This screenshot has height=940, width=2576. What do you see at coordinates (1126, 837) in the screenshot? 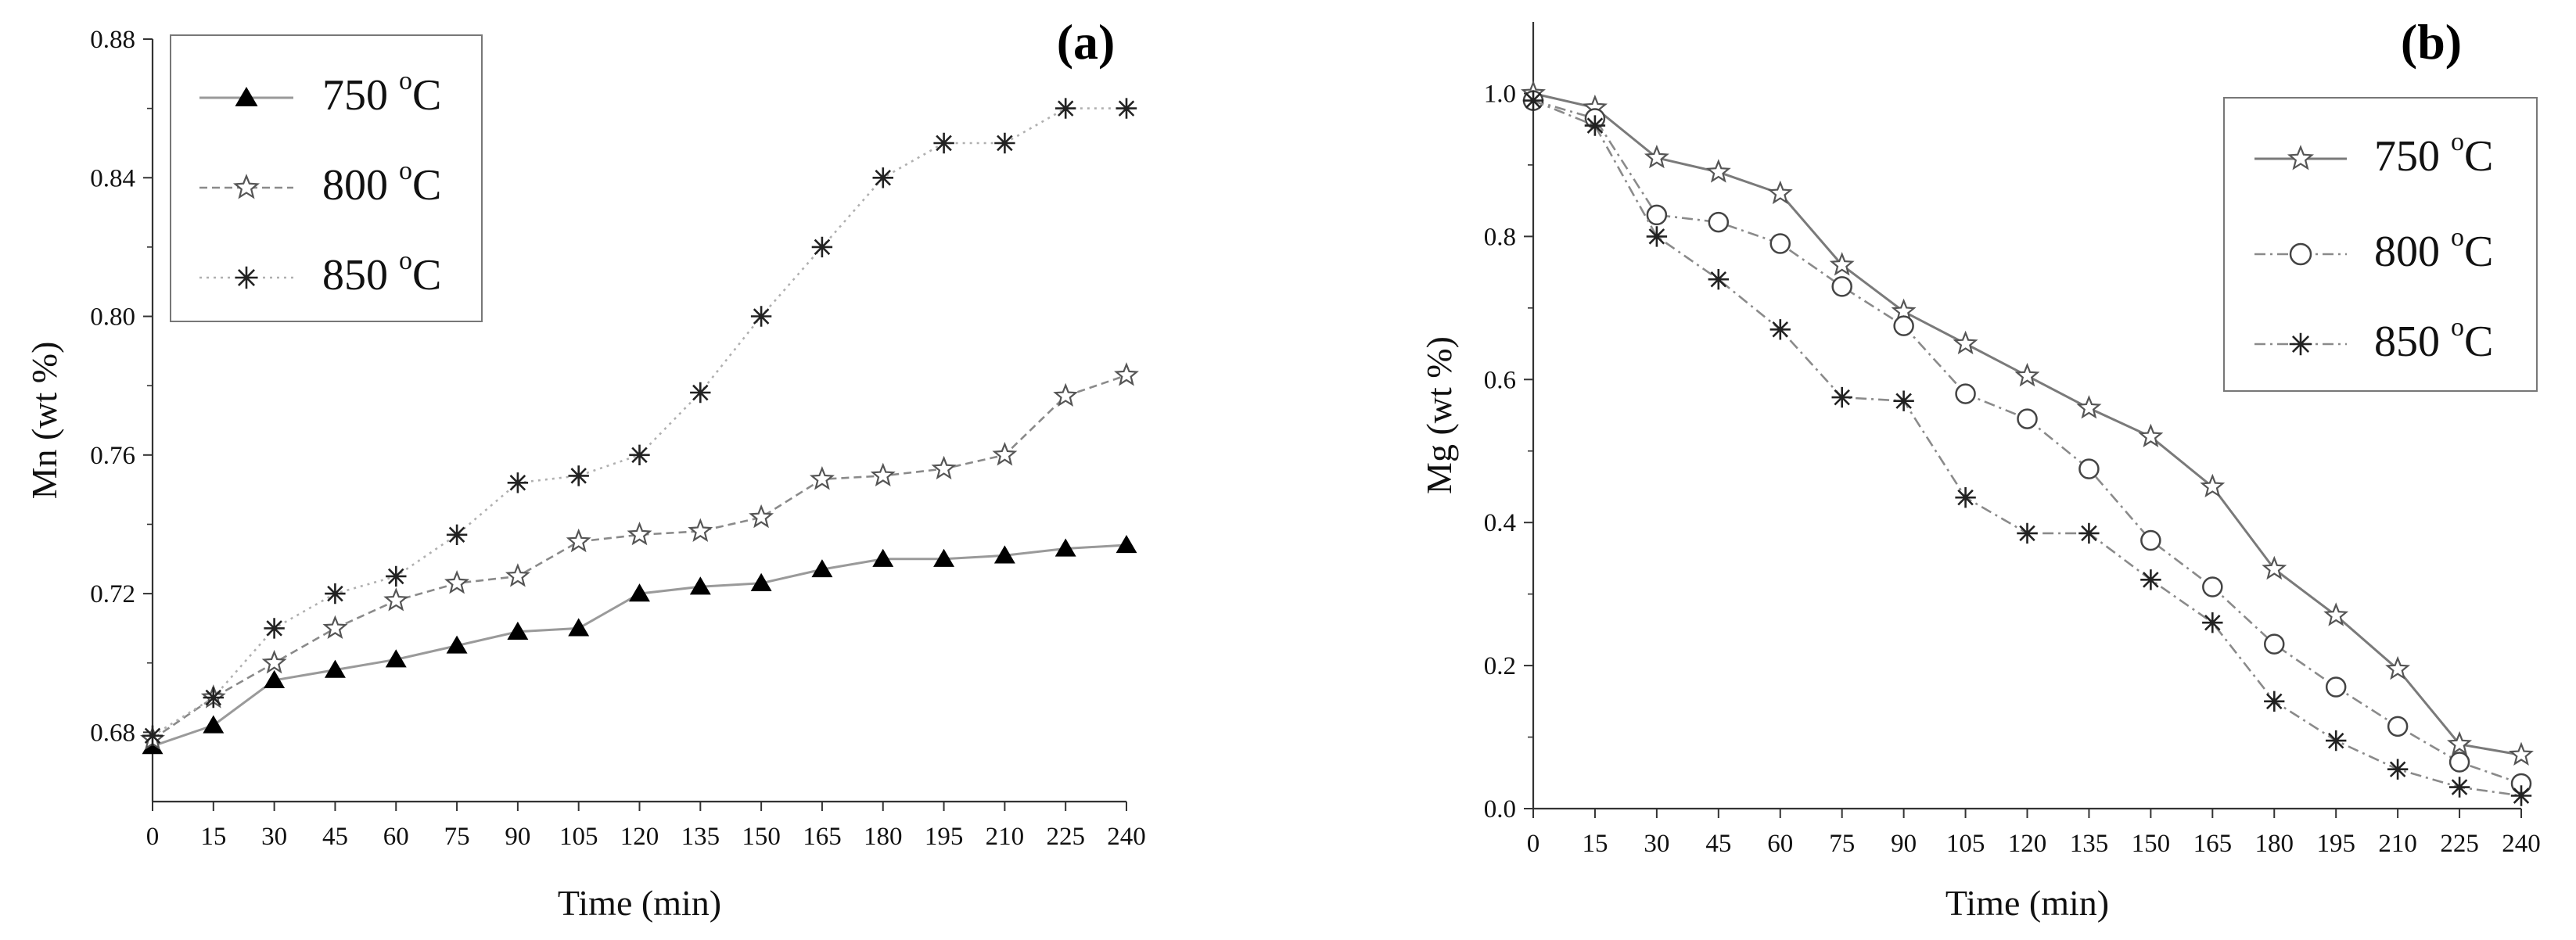
I see `x-tick-label: 240` at bounding box center [1126, 837].